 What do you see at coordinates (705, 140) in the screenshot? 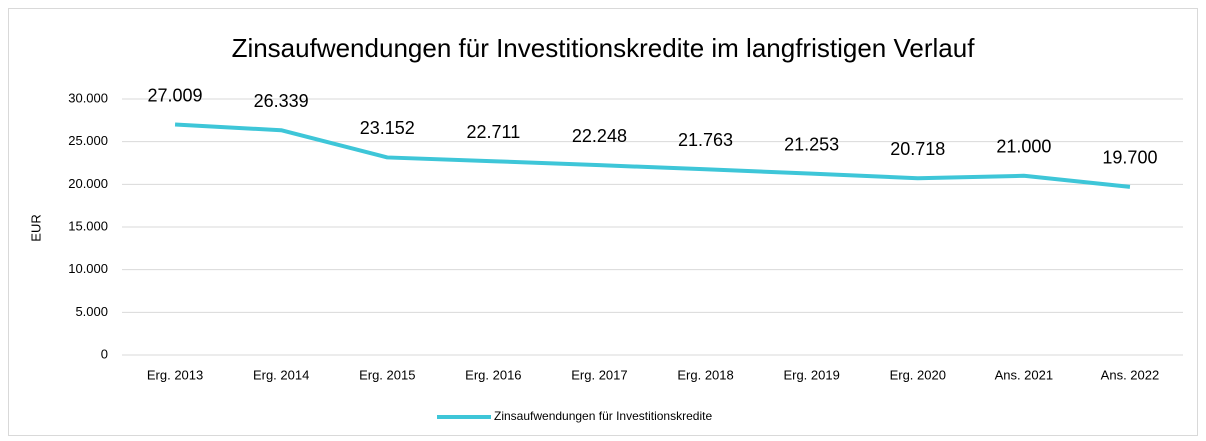
I see `data-label: 21.763` at bounding box center [705, 140].